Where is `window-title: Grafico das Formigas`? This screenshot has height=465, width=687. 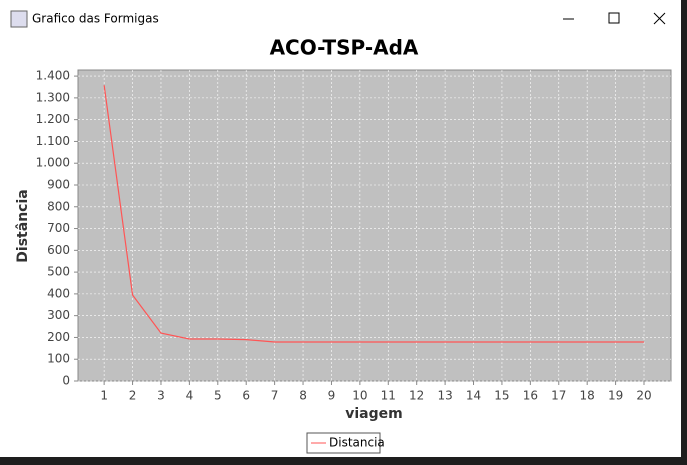
window-title: Grafico das Formigas is located at coordinates (95, 19).